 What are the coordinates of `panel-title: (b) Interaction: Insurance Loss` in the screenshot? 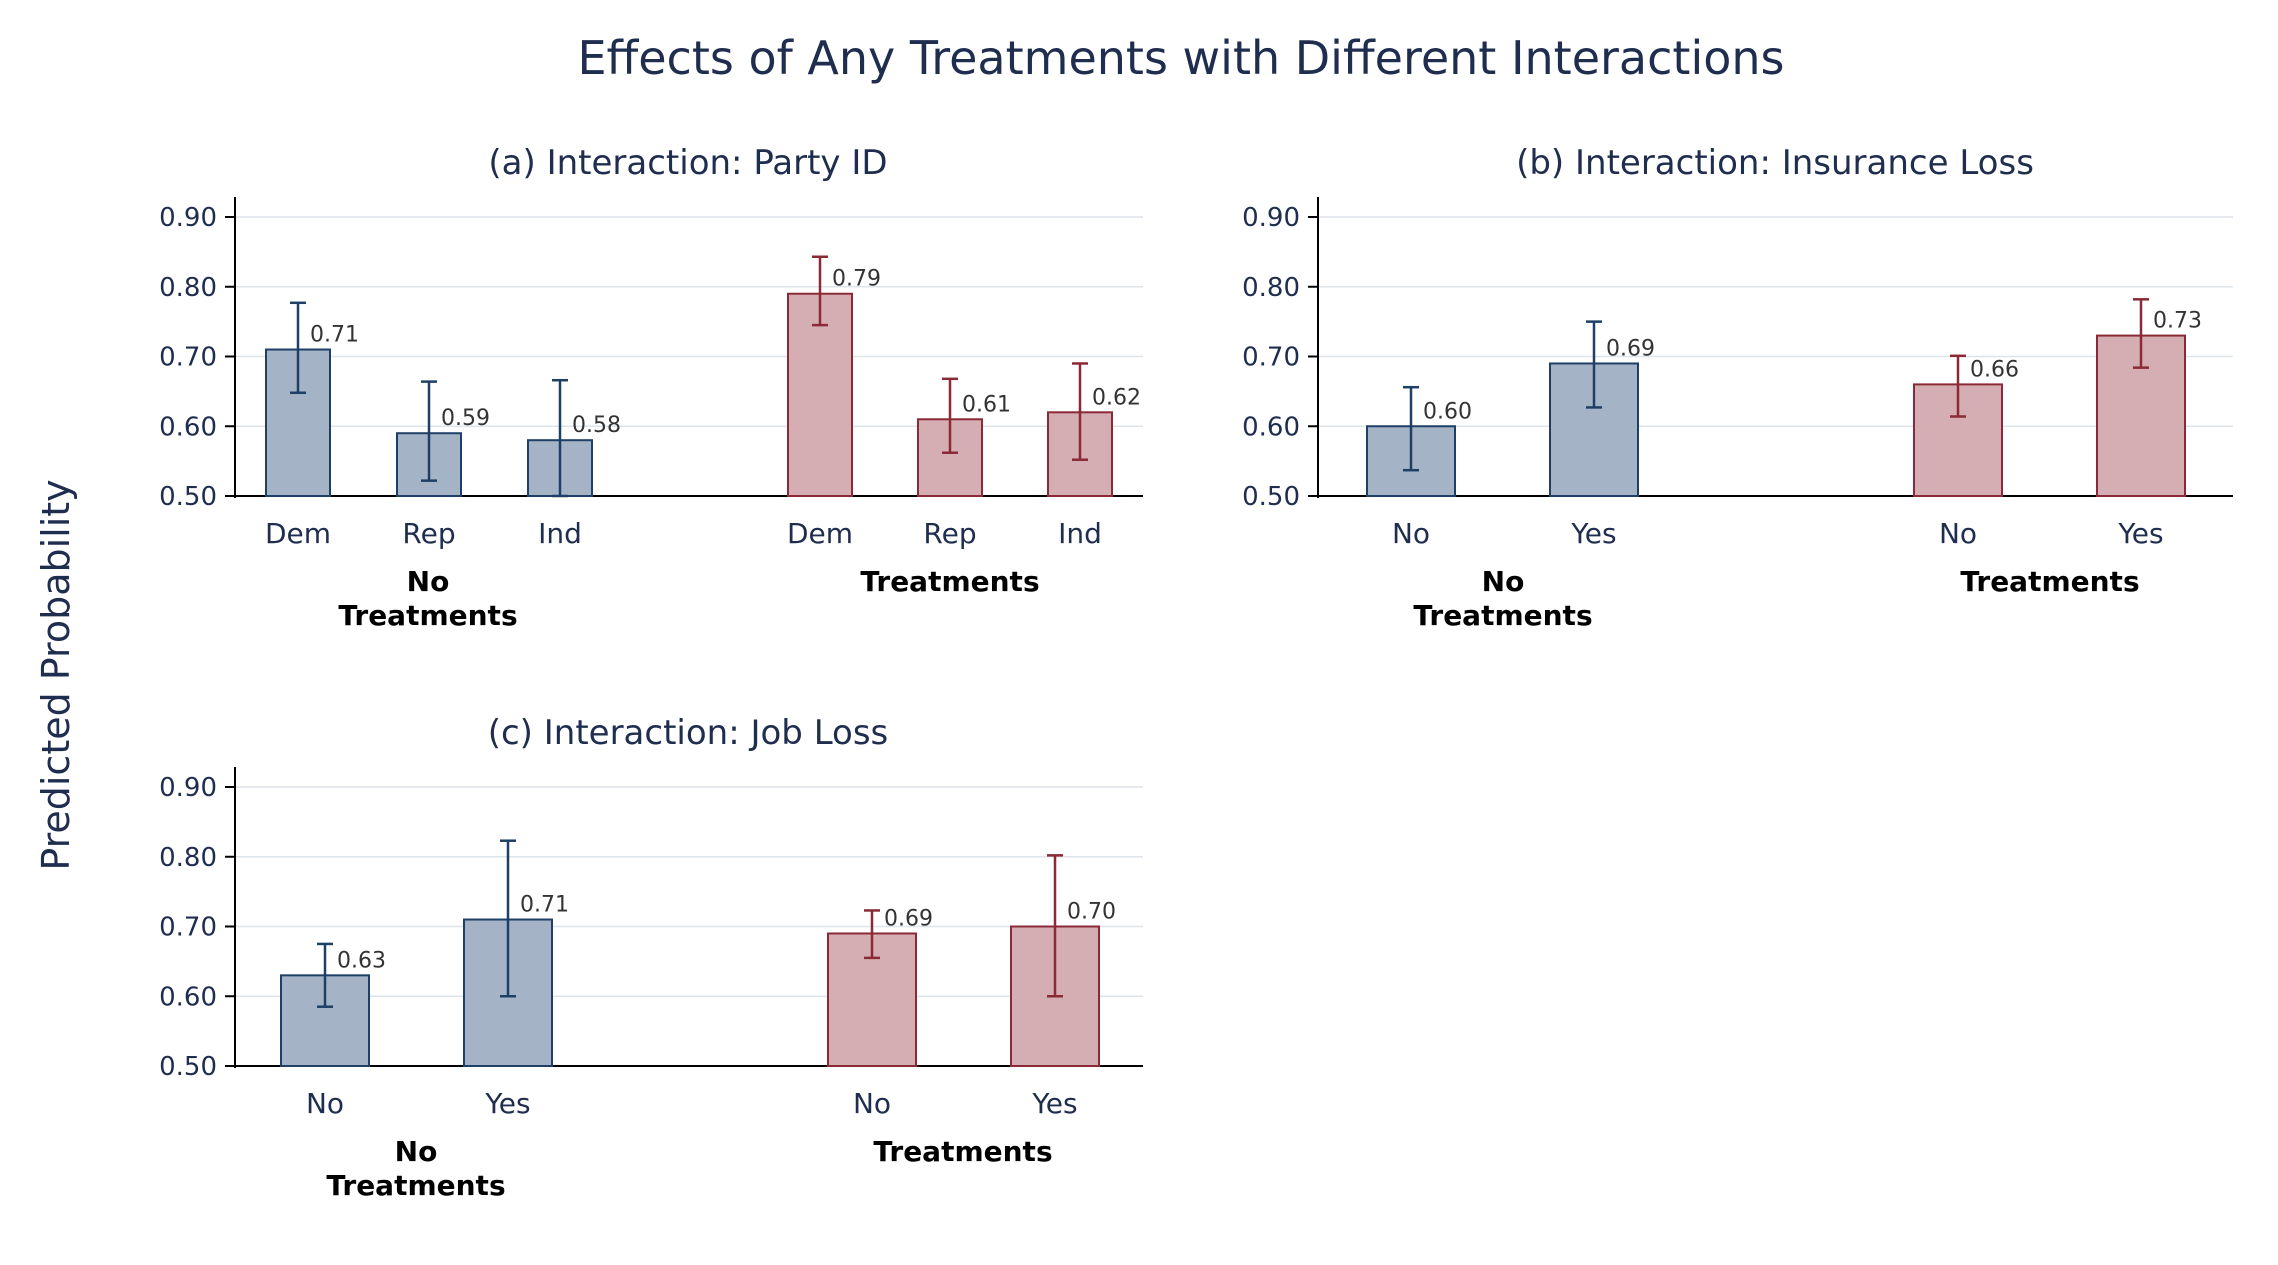 It's located at (1775, 163).